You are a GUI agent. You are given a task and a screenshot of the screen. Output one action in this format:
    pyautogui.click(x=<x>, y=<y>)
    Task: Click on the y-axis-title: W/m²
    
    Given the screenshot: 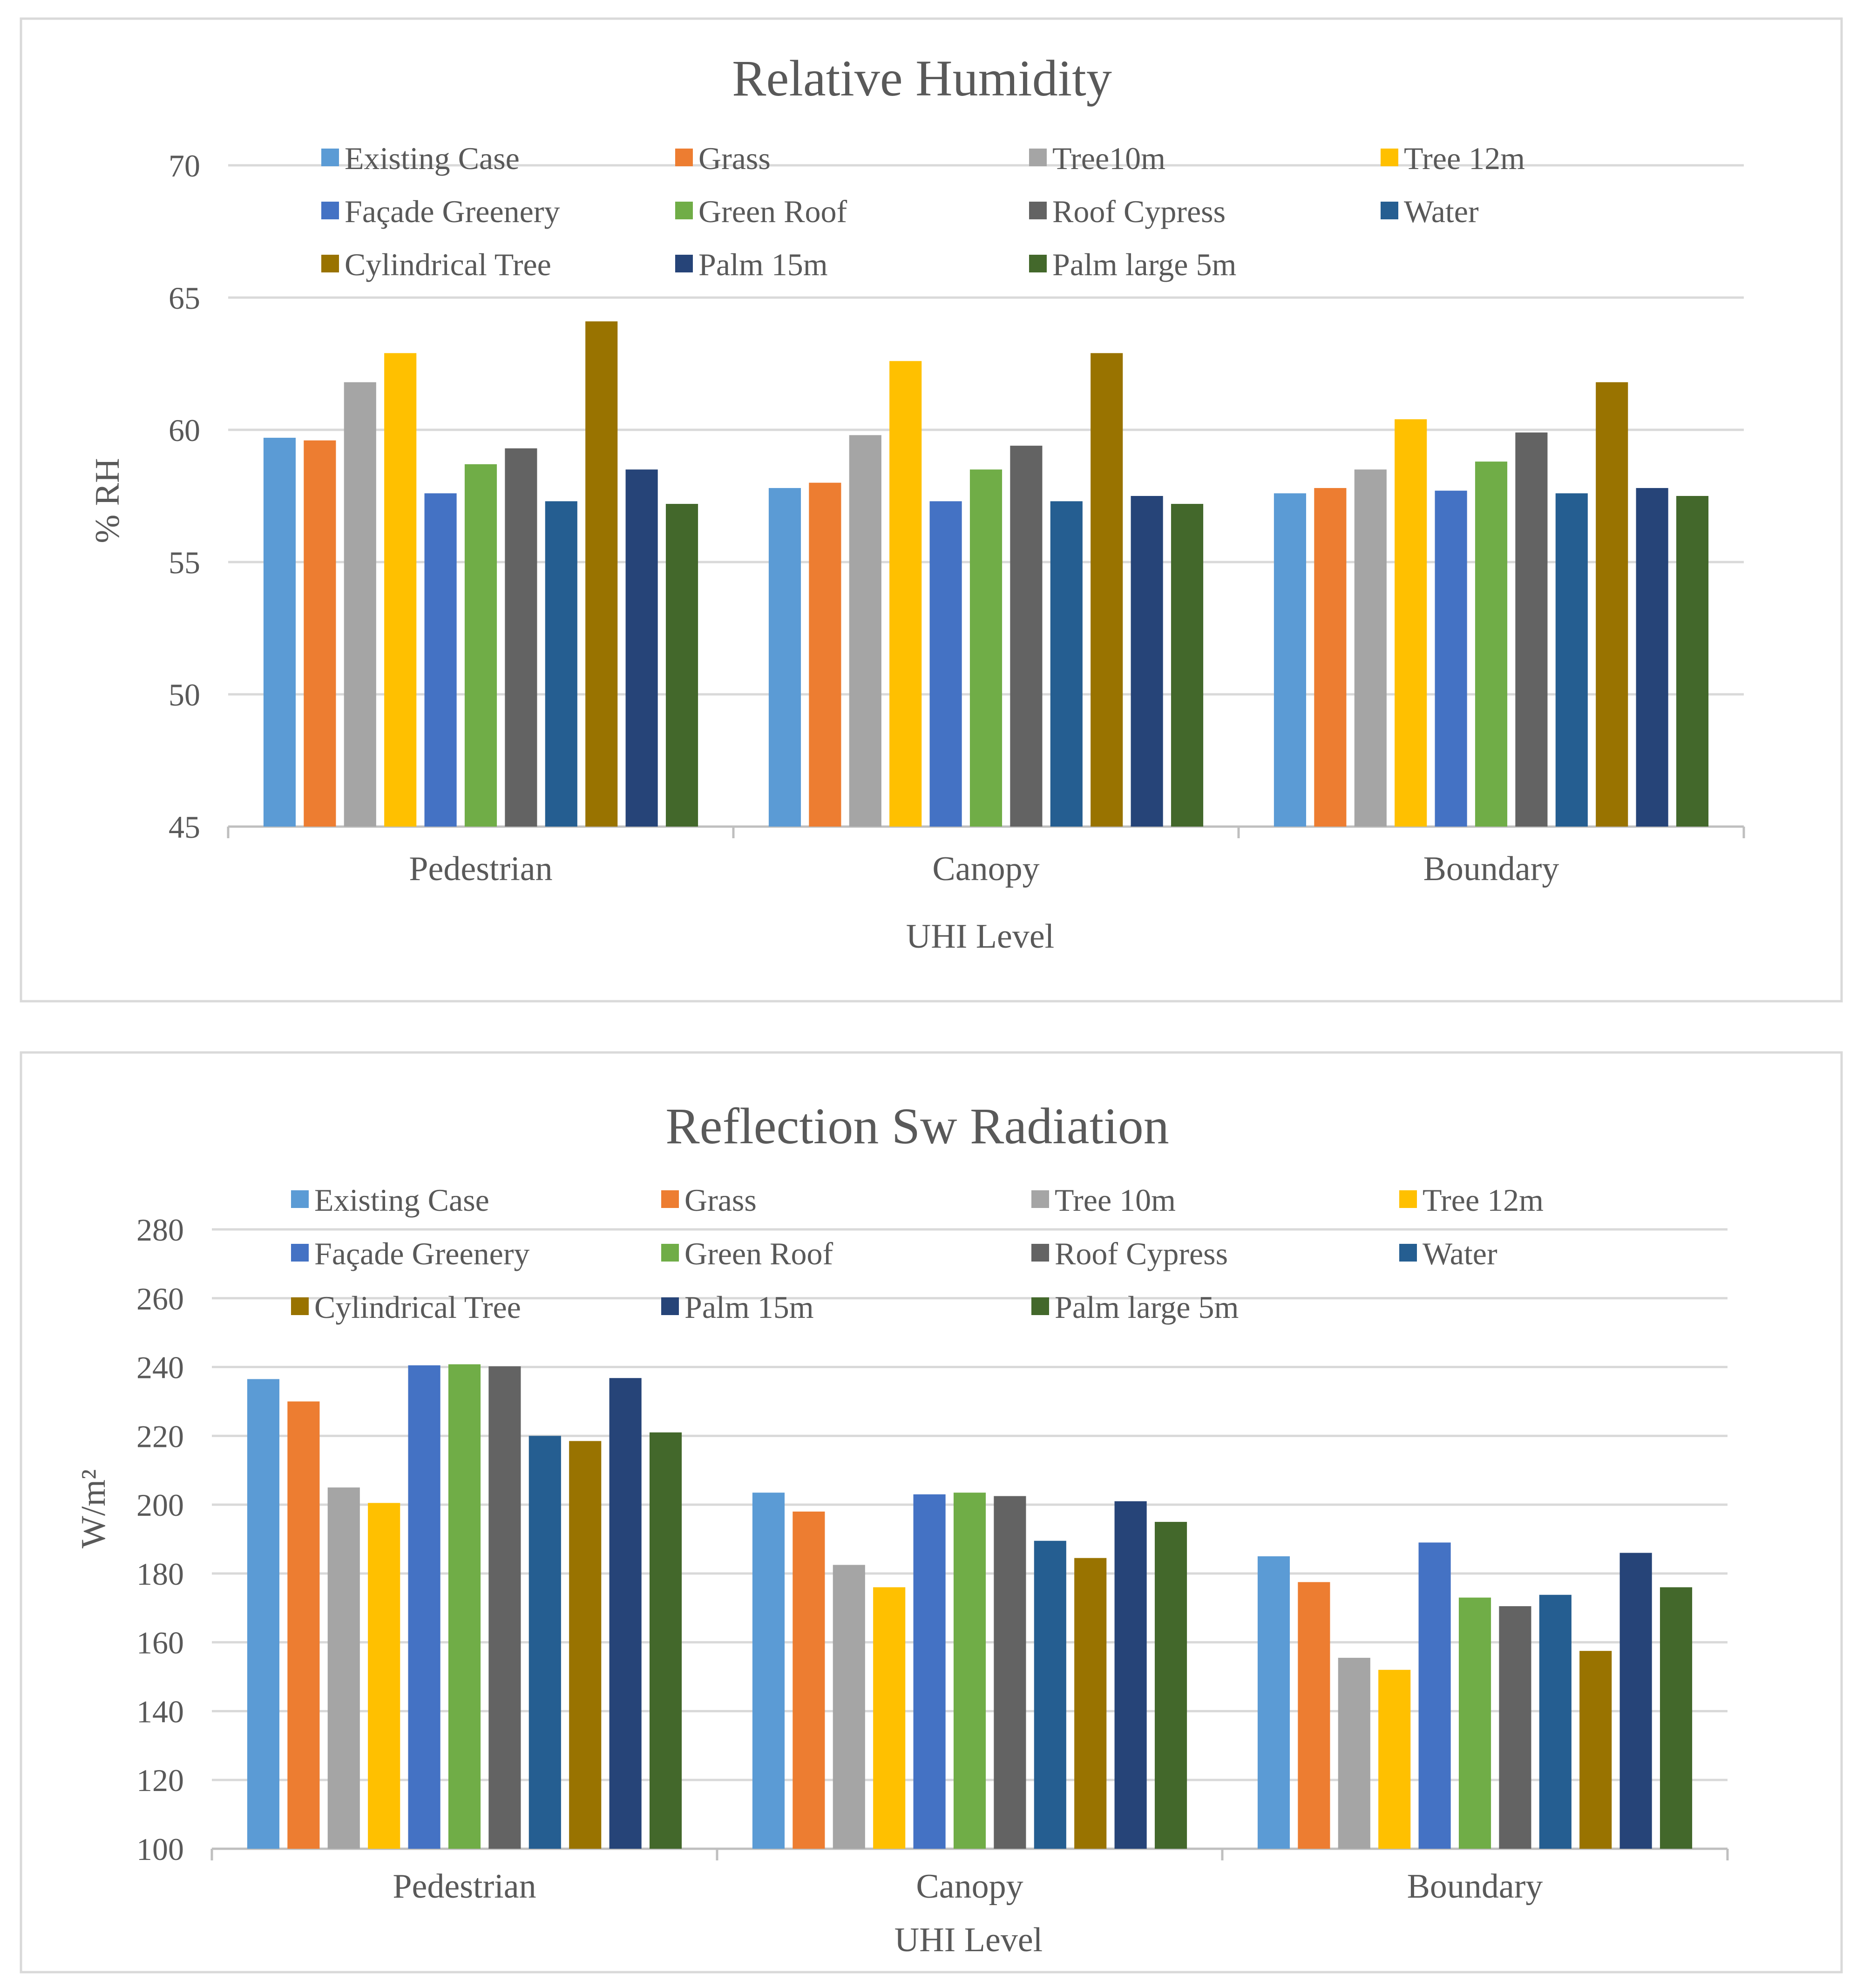 What is the action you would take?
    pyautogui.click(x=94, y=1508)
    